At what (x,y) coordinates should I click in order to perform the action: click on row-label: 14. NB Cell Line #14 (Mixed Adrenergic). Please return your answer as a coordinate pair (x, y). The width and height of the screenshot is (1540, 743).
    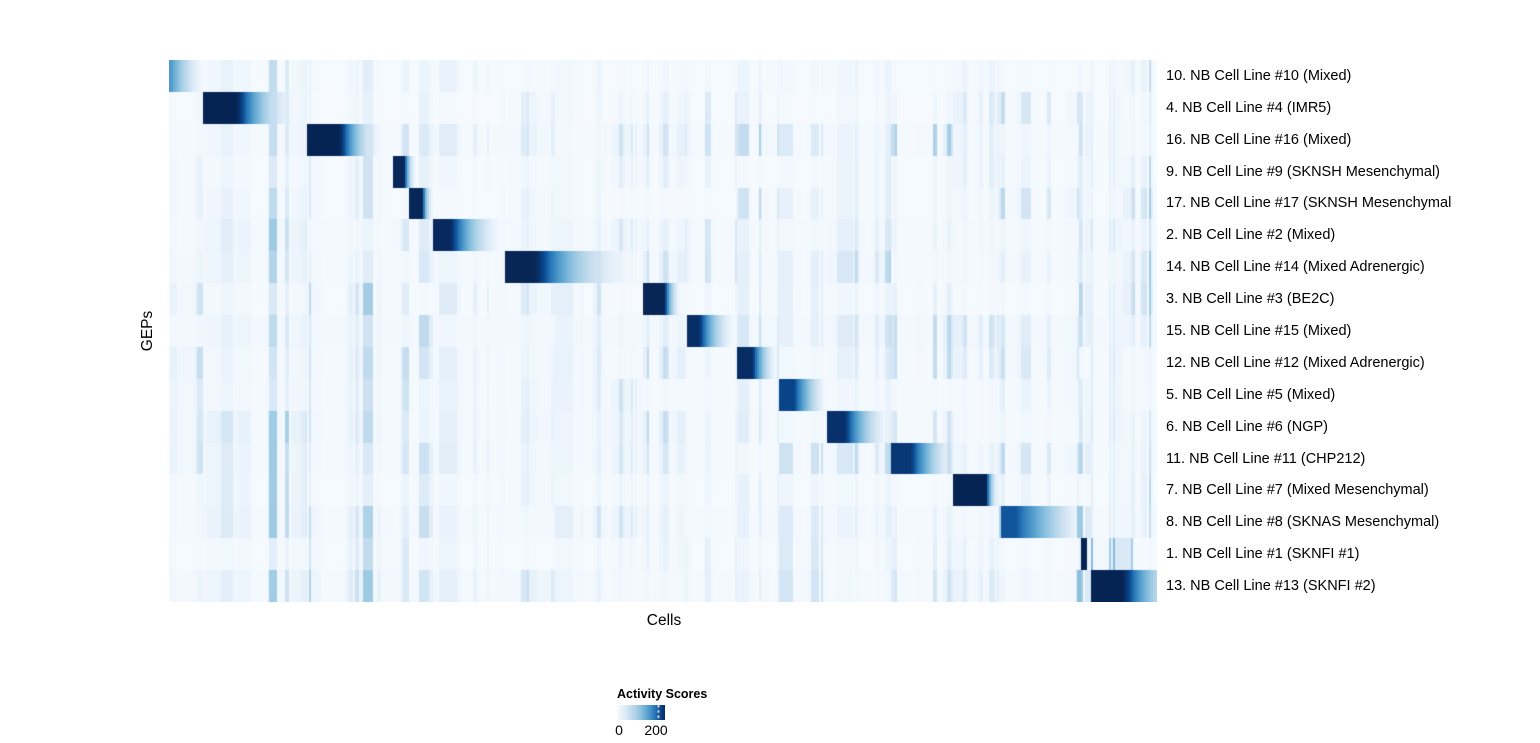
    Looking at the image, I should click on (1295, 267).